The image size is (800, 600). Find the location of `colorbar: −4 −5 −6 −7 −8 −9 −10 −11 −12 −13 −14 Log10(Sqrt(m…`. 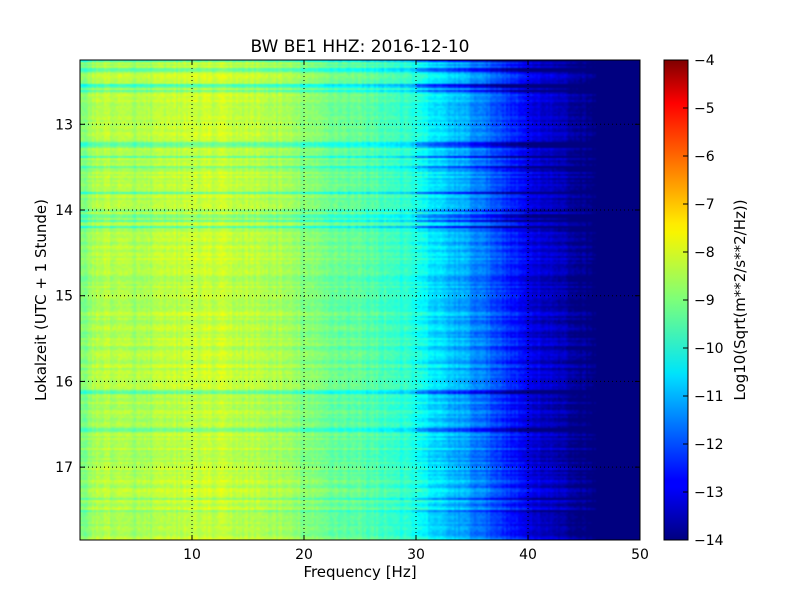

colorbar: −4 −5 −6 −7 −8 −9 −10 −11 −12 −13 −14 Log10(Sqrt(m… is located at coordinates (706, 301).